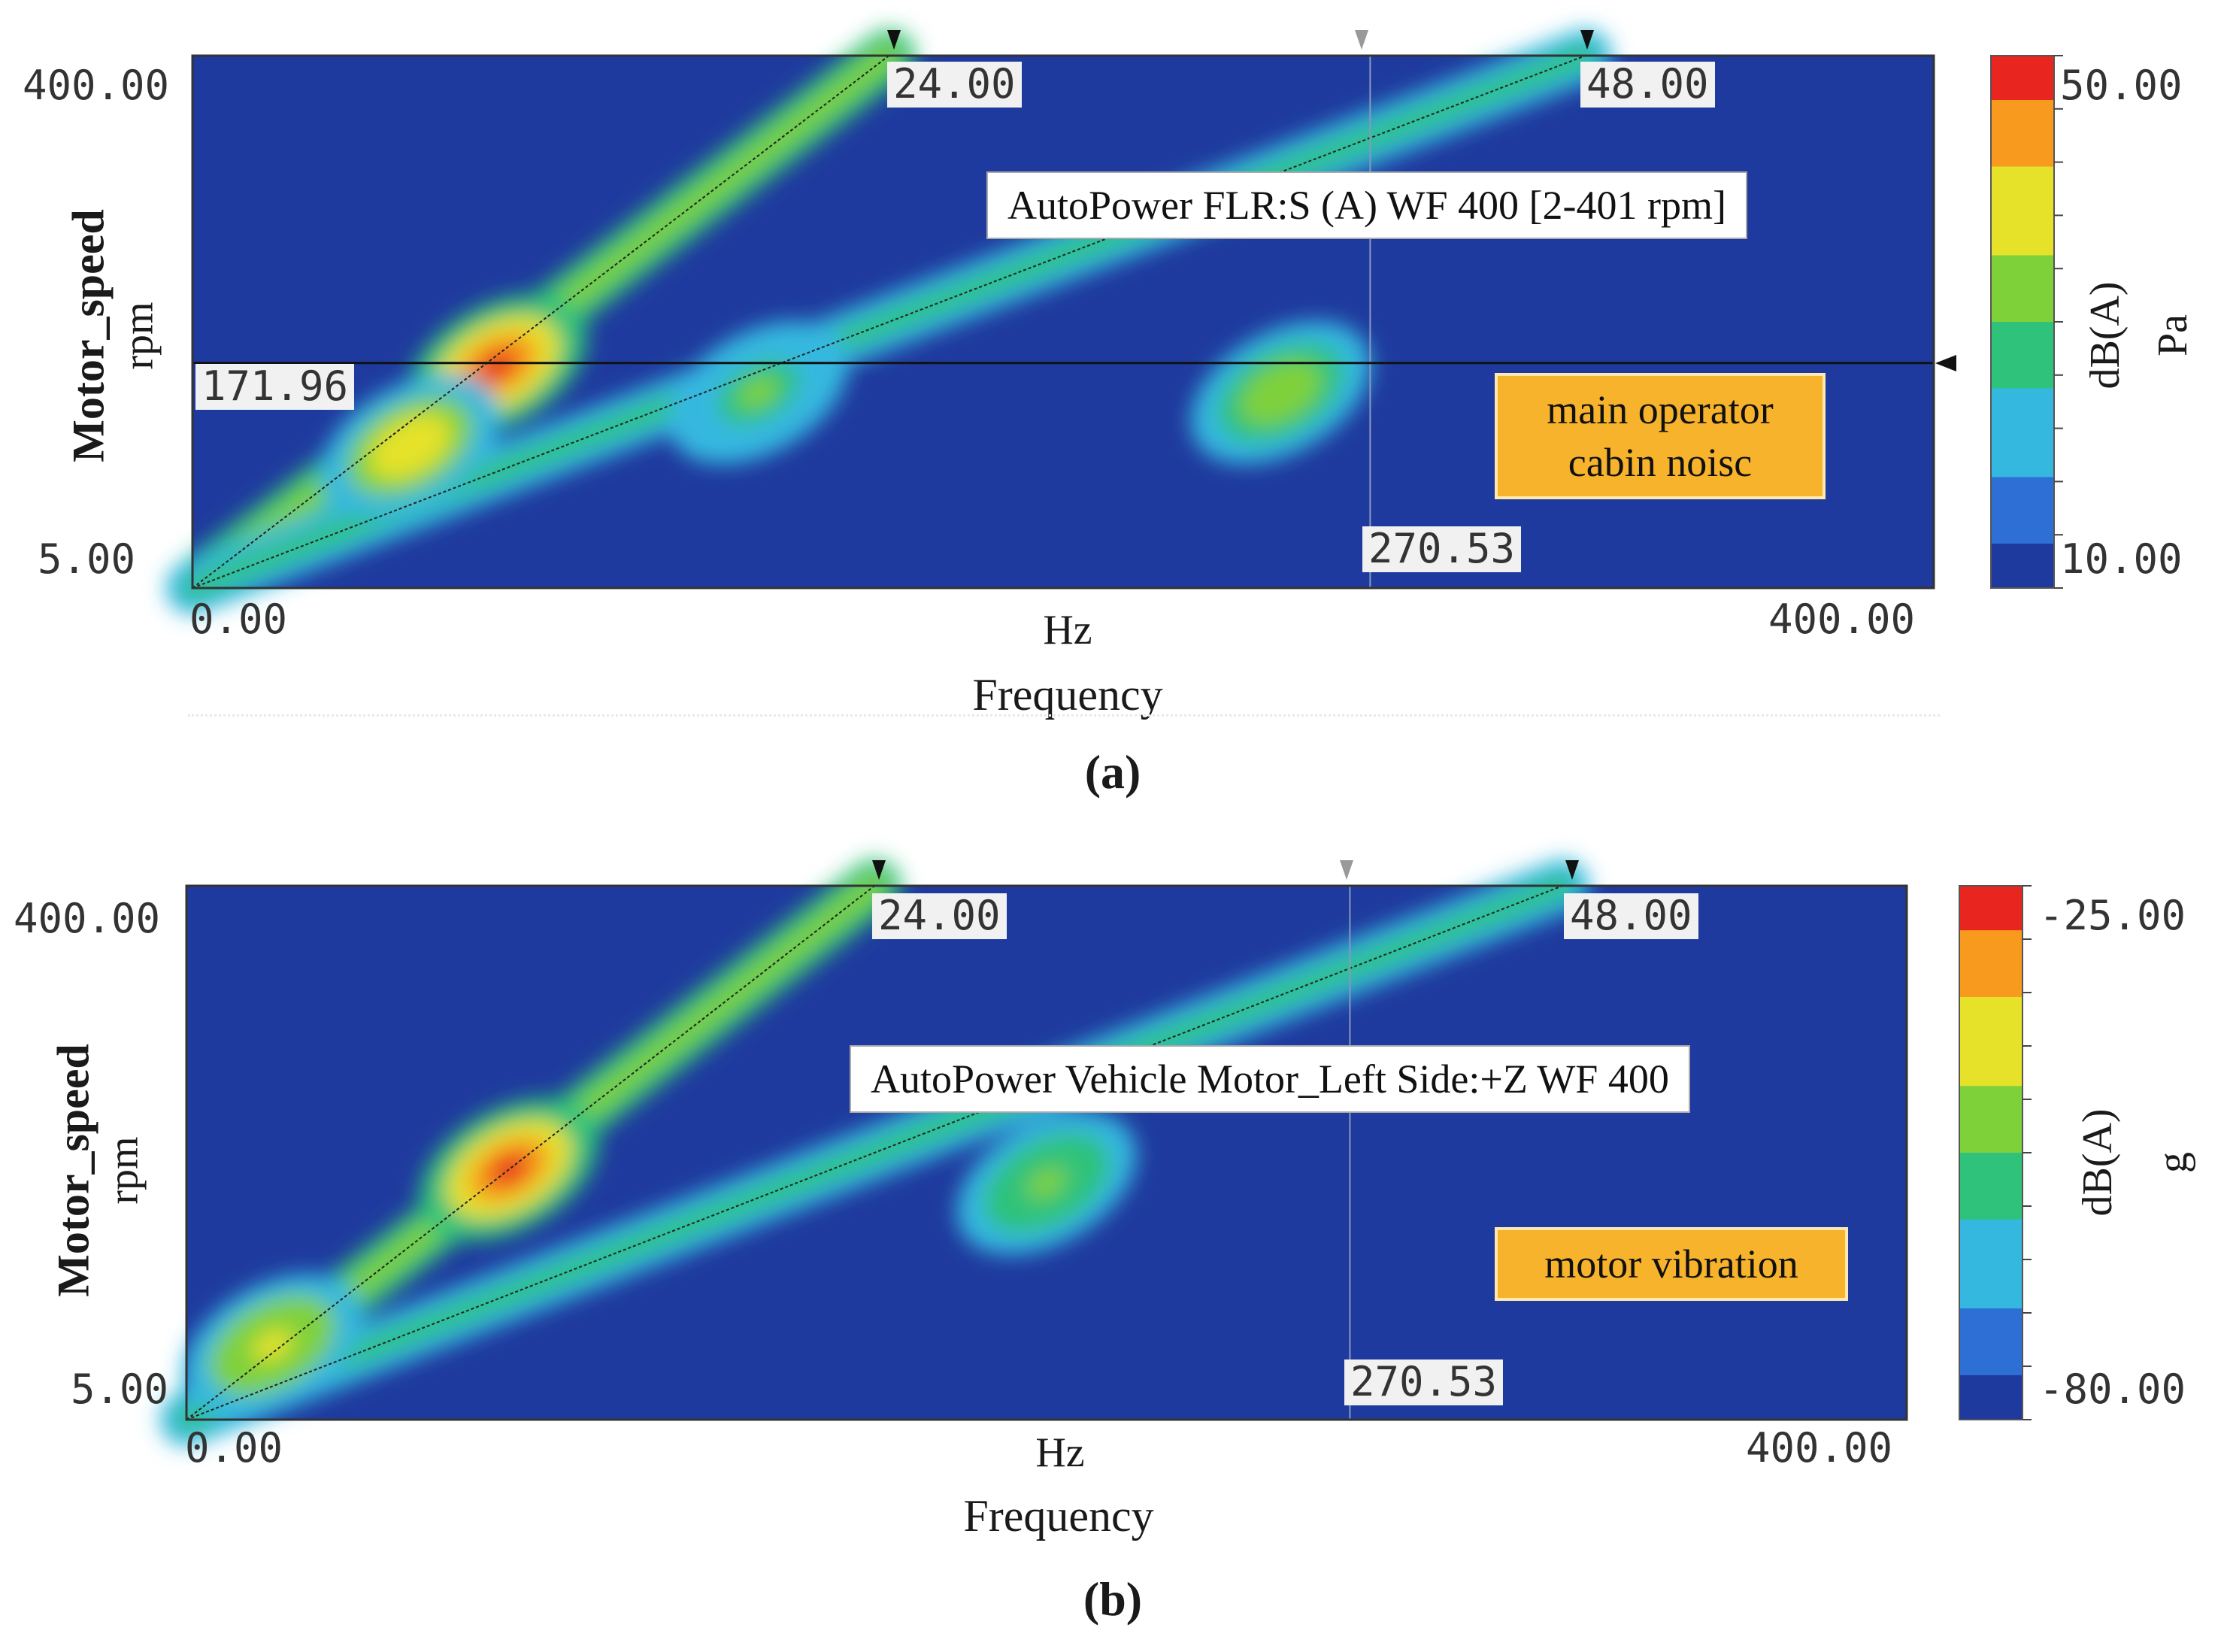 Image resolution: width=2224 pixels, height=1652 pixels. I want to click on y-axis-label-b: Motor_speed rpm, so click(98, 1171).